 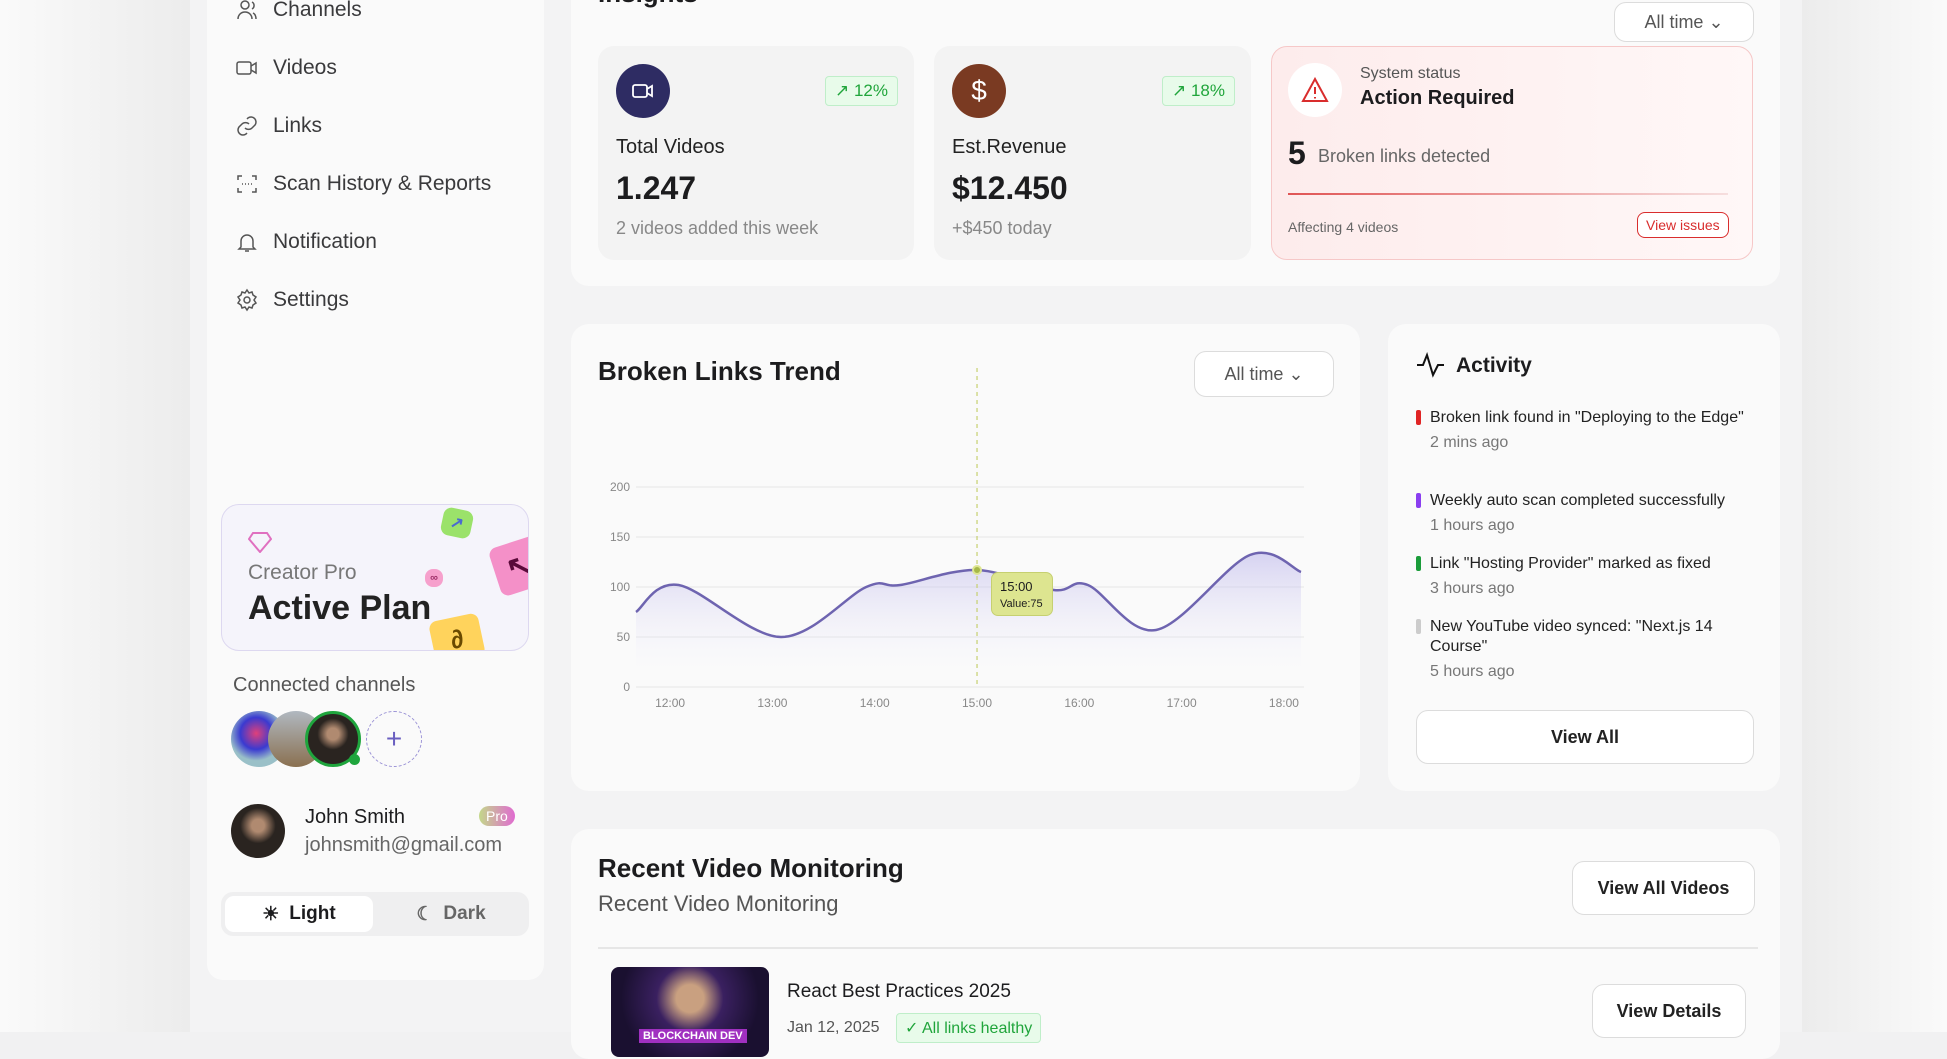 I want to click on x-tick-label: 12:00, so click(x=670, y=703).